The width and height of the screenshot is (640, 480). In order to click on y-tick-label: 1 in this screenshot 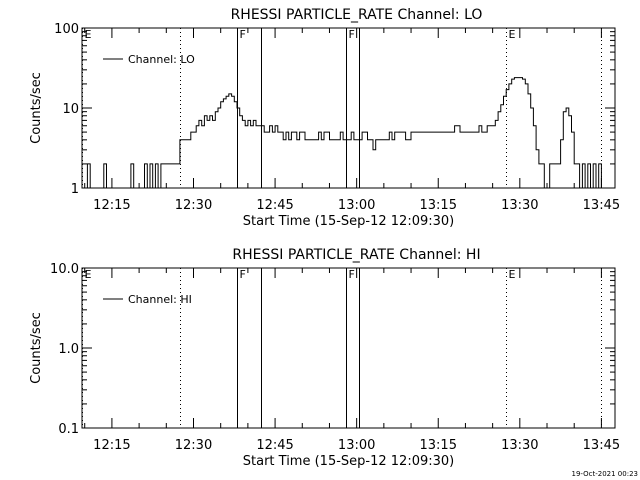, I will do `click(75, 189)`.